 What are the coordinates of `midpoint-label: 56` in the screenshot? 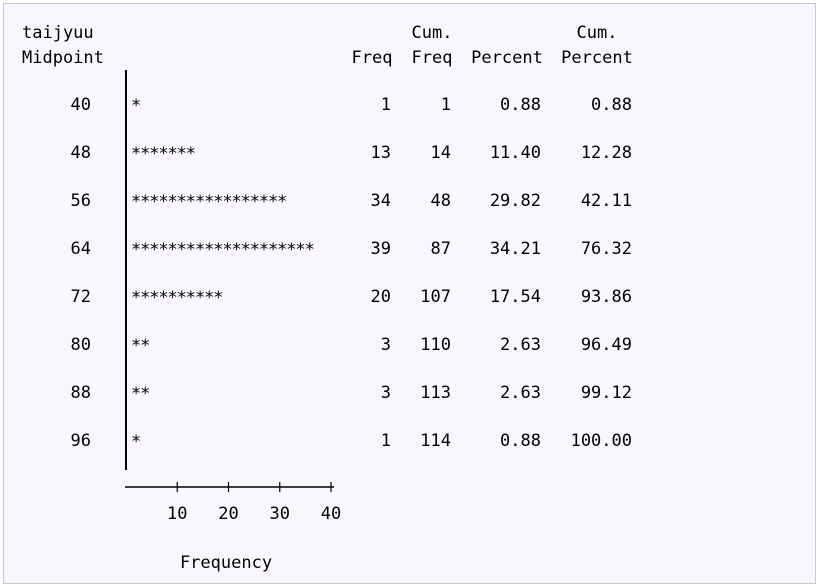 It's located at (81, 201).